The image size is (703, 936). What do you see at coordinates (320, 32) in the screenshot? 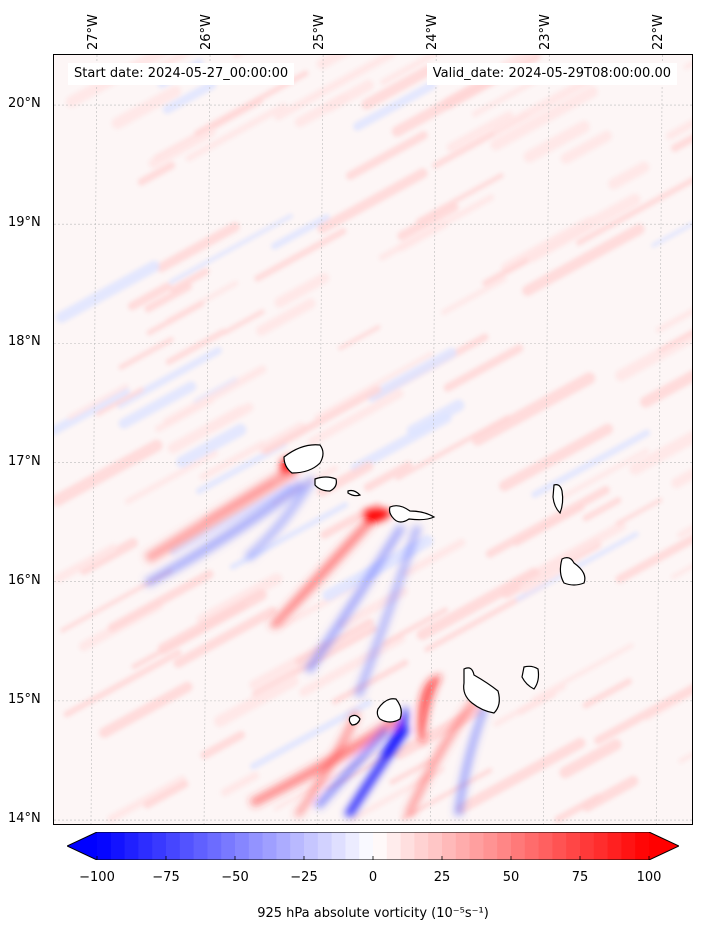
I see `longitude-label-25w: 25°W` at bounding box center [320, 32].